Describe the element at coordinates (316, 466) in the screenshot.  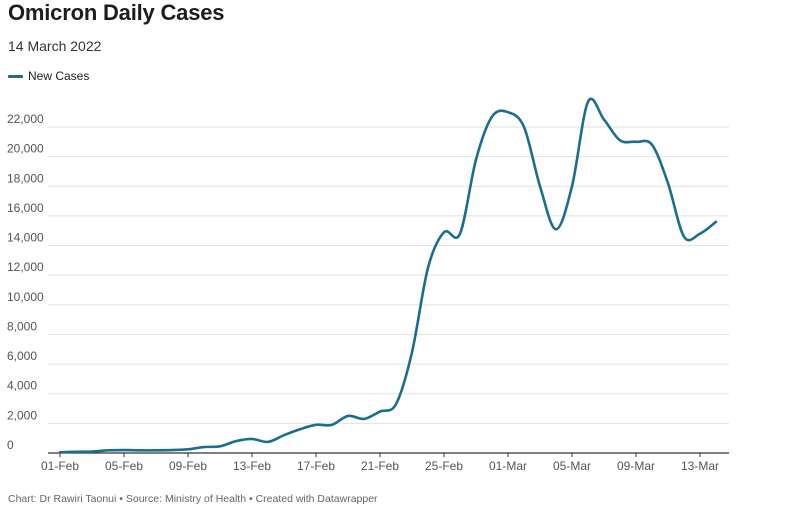
I see `x-tick-label: 17-Feb` at that location.